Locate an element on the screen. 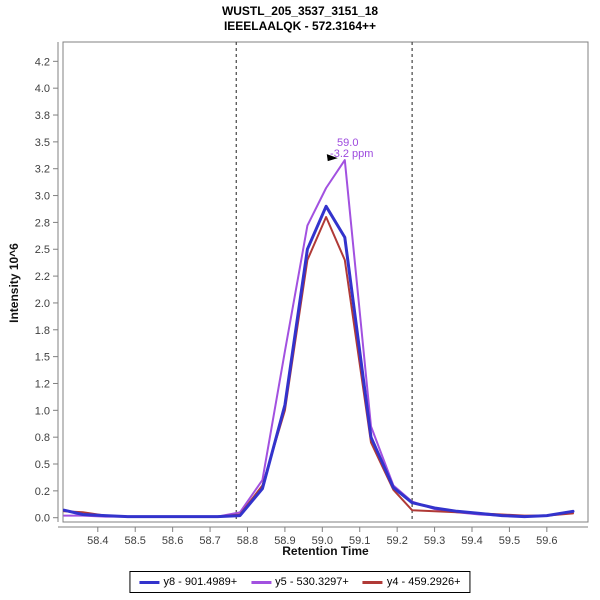 The image size is (600, 600). y-tick-label: 4.0 is located at coordinates (42, 89).